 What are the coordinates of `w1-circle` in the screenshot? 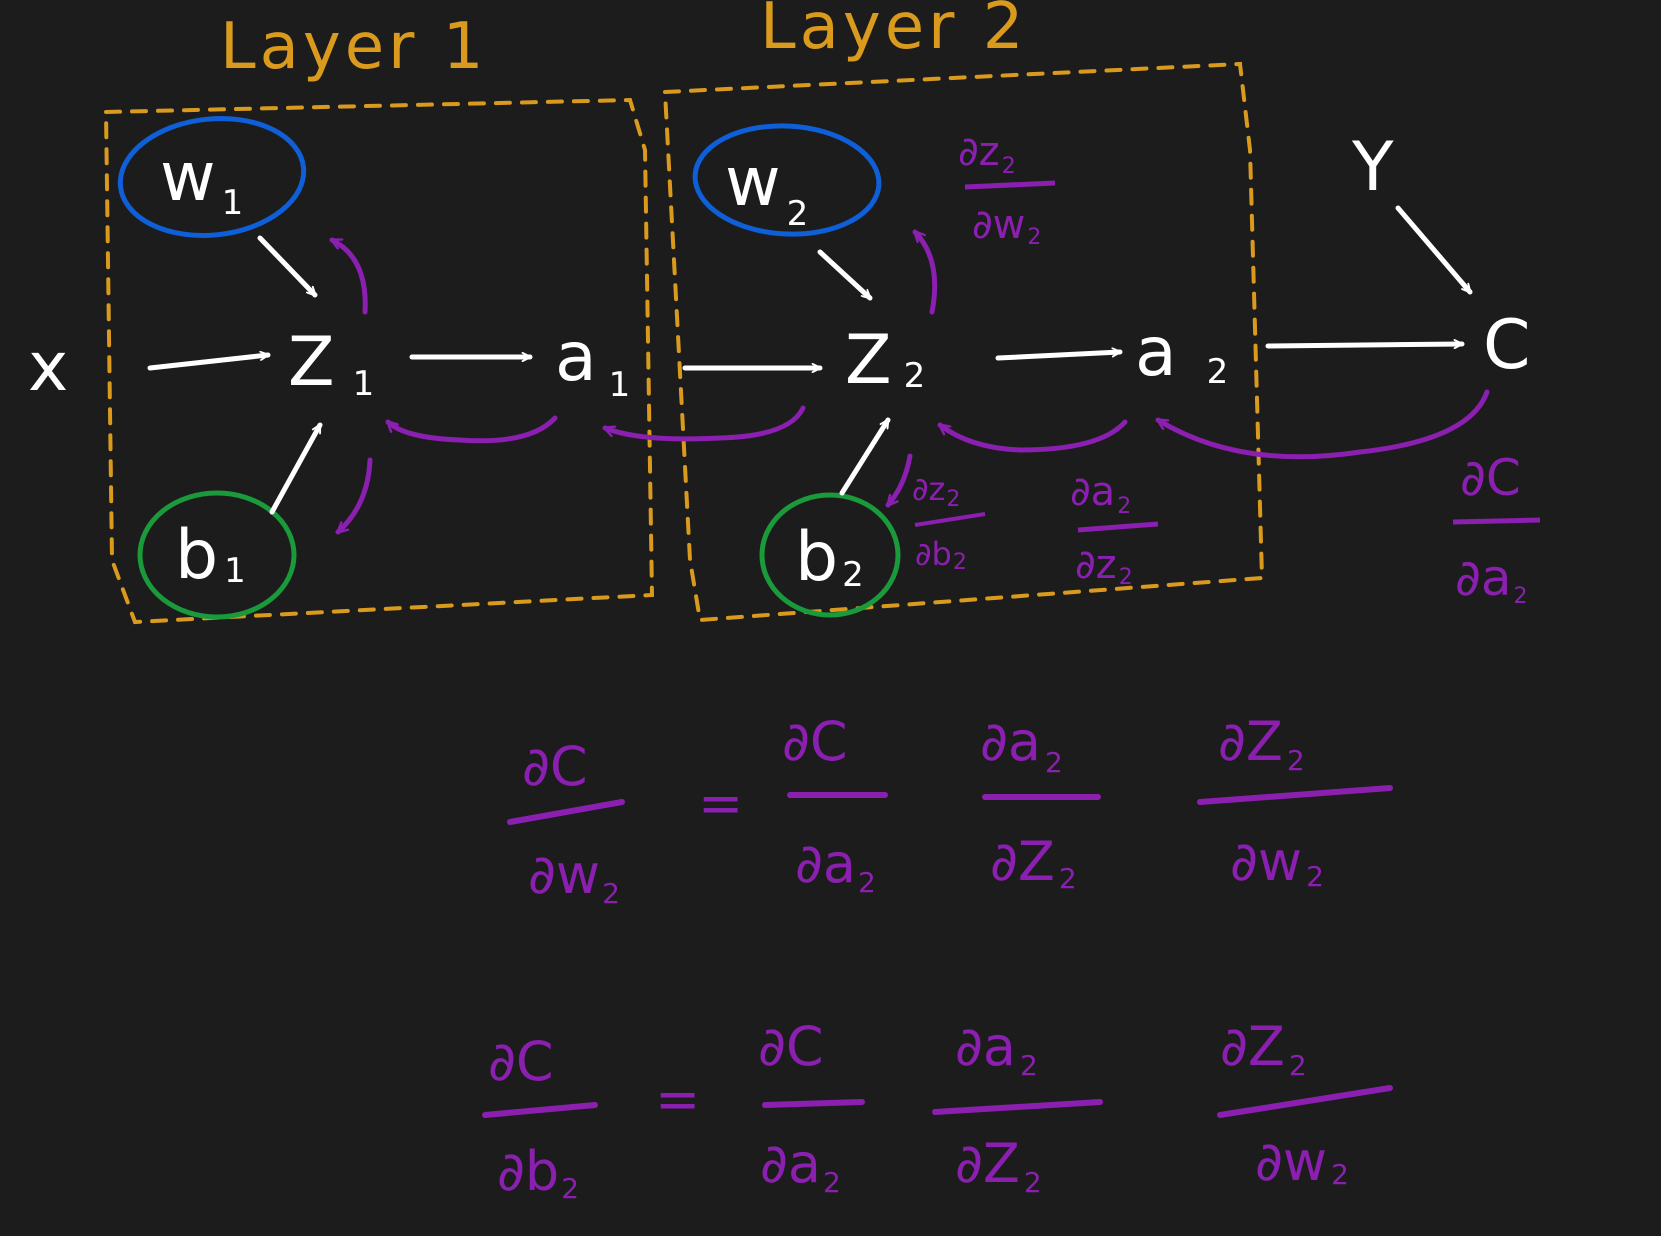 It's located at (212, 177).